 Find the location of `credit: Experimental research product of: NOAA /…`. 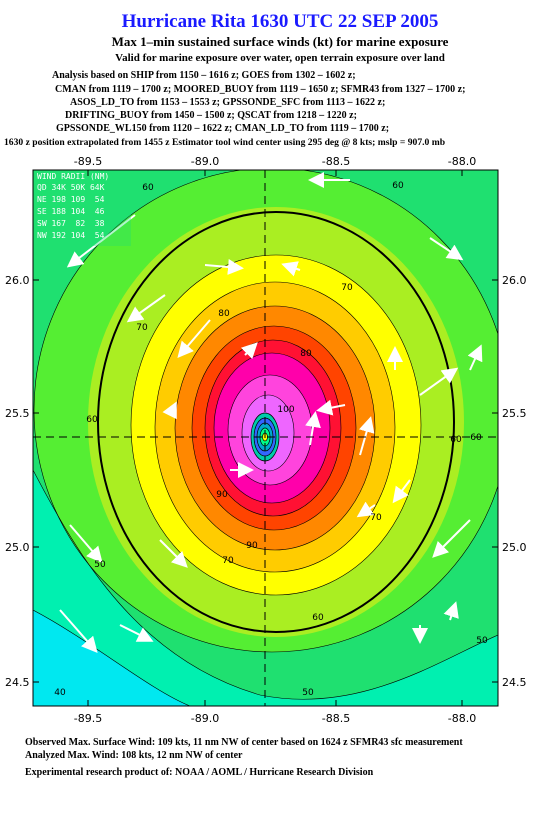

credit: Experimental research product of: NOAA /… is located at coordinates (199, 772).